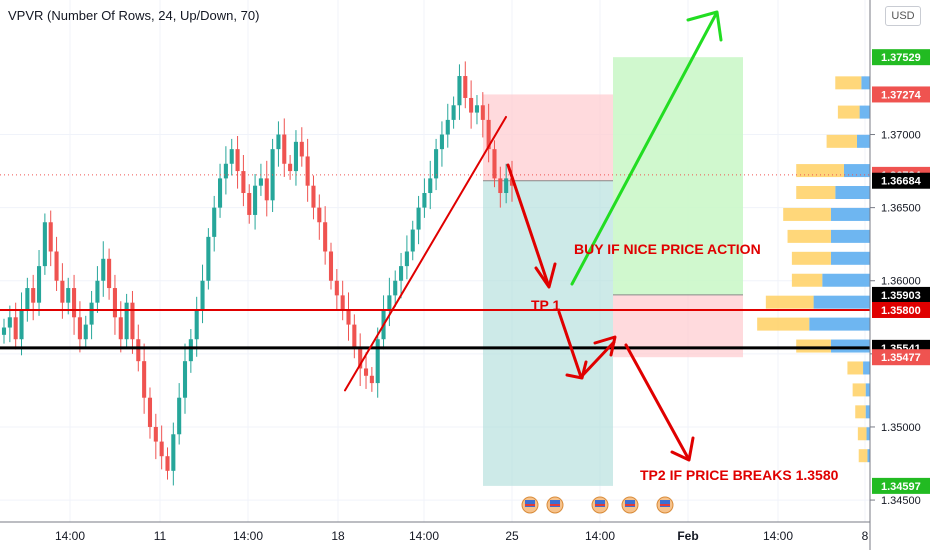 The width and height of the screenshot is (932, 550). Describe the element at coordinates (546, 305) in the screenshot. I see `tp1-annotation: TP 1` at that location.